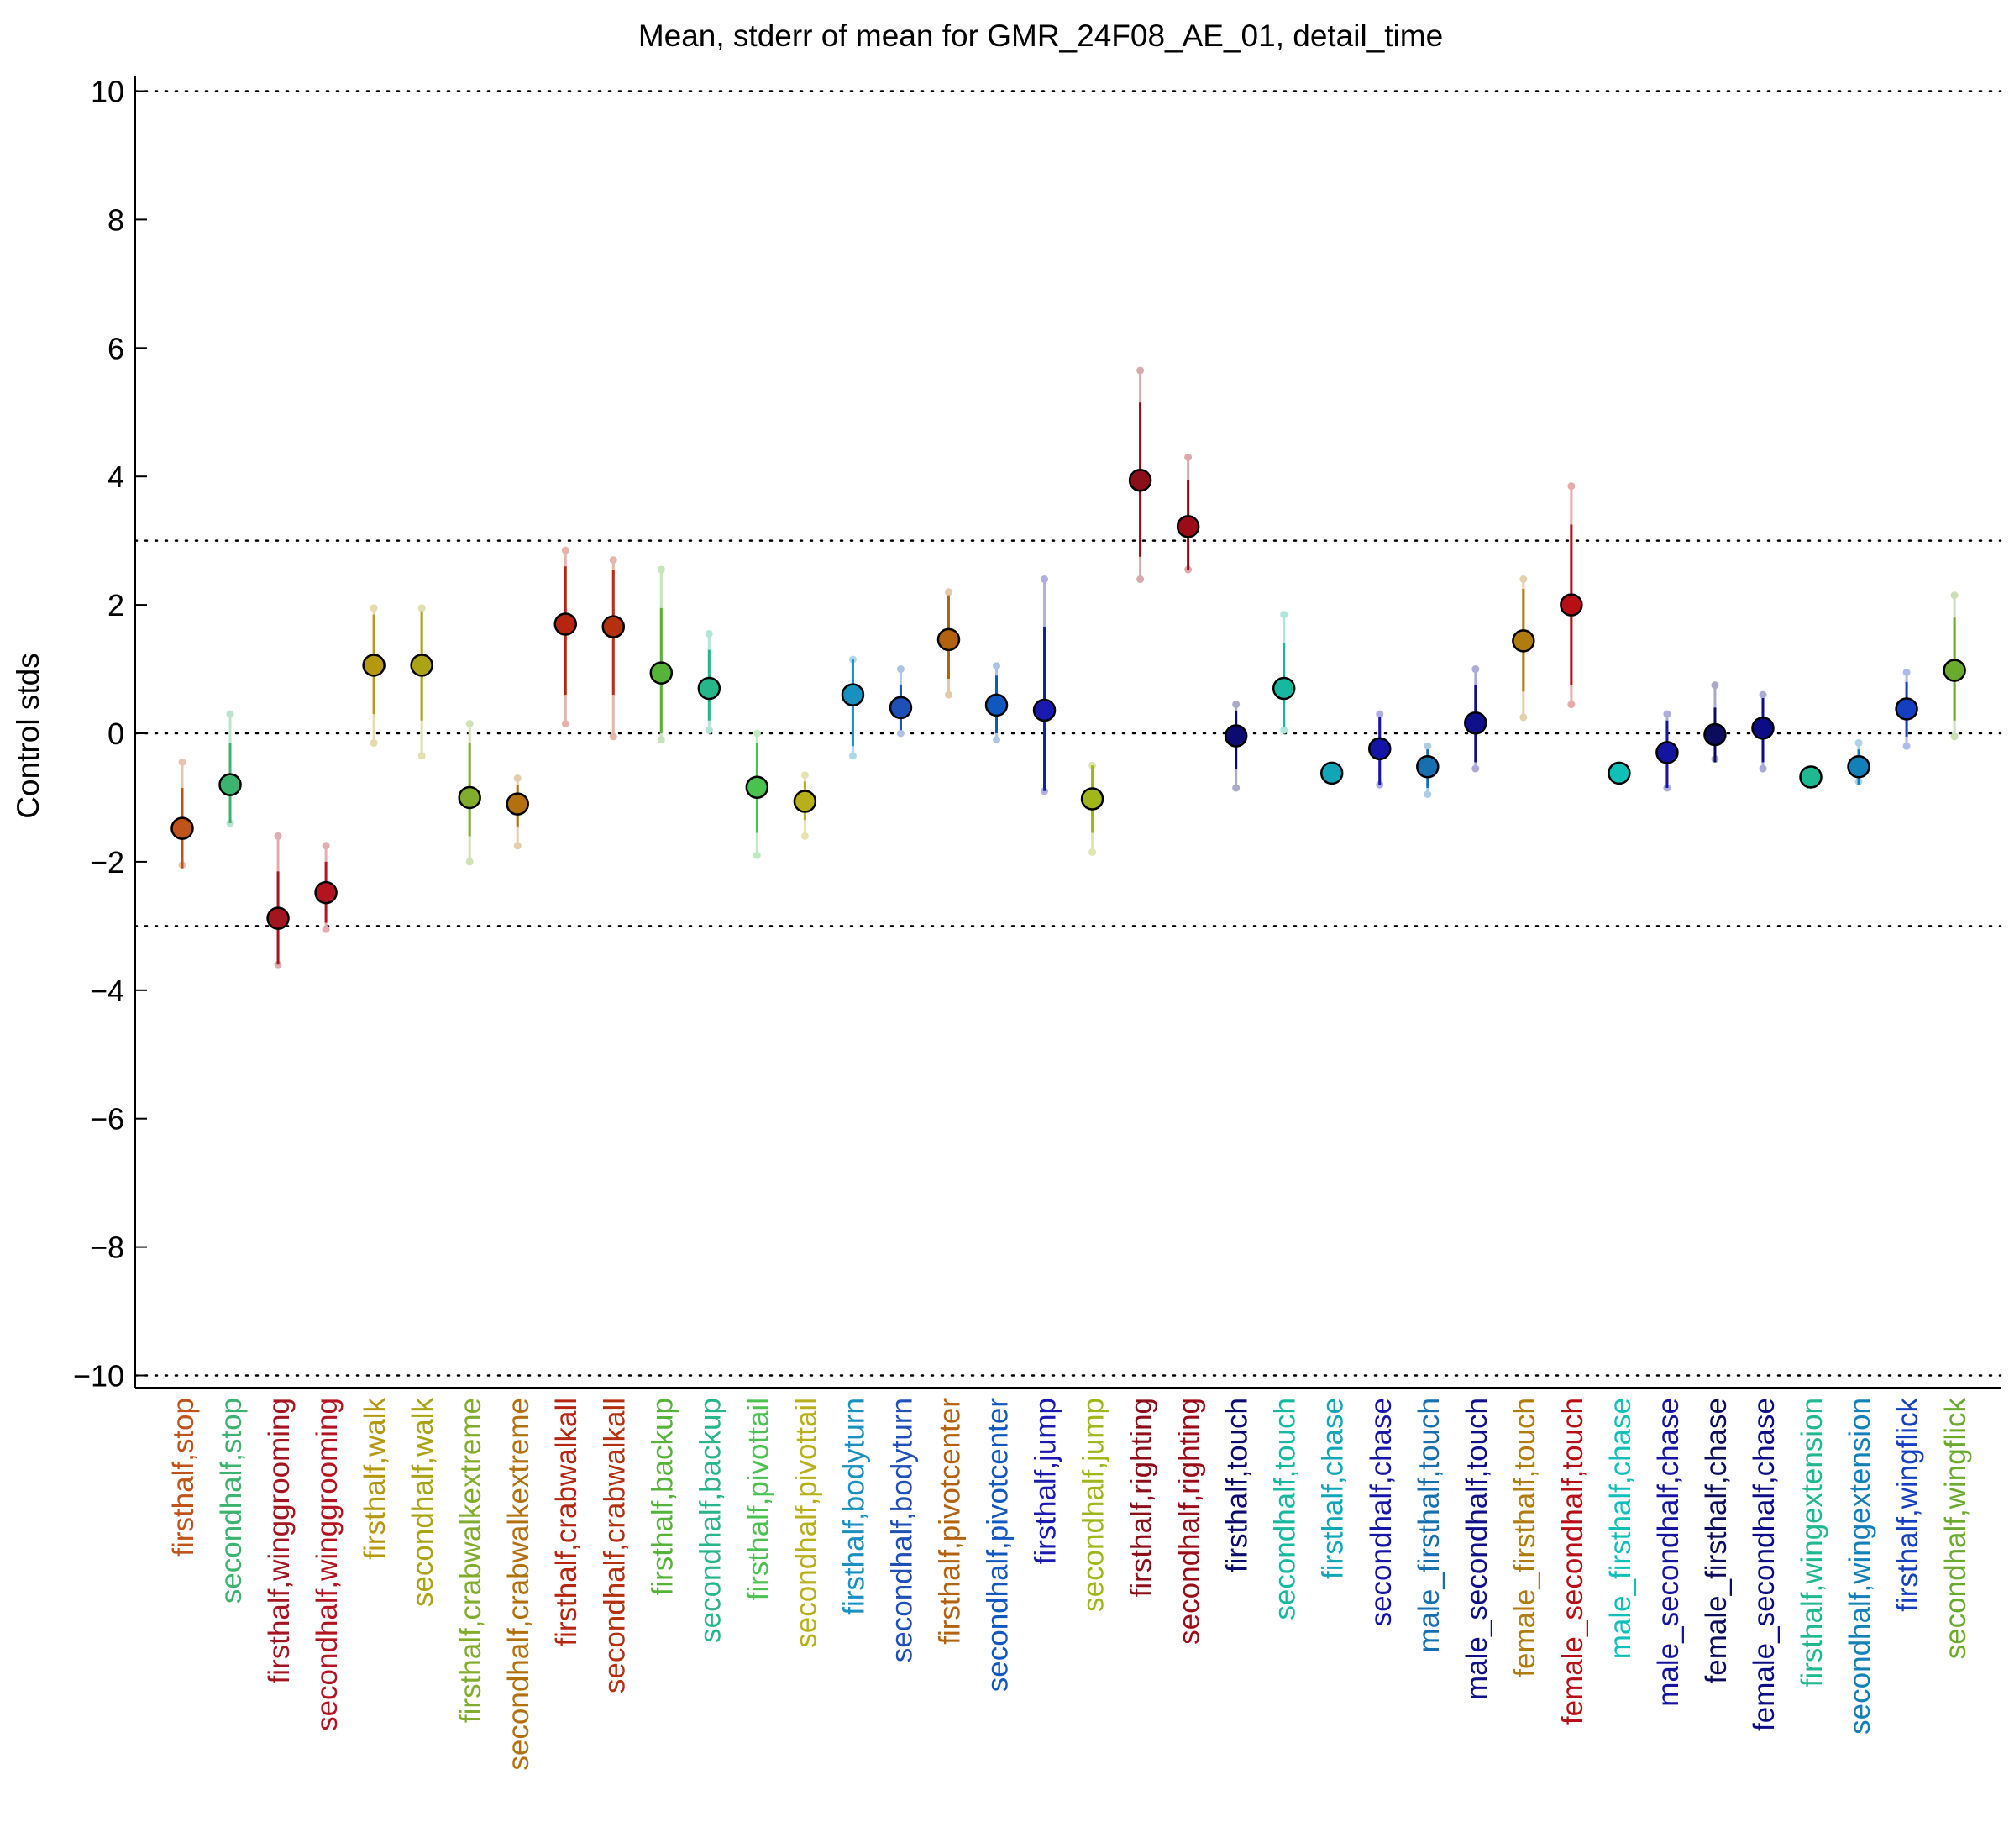  Describe the element at coordinates (98, 1376) in the screenshot. I see `y-tick-label: −10` at that location.